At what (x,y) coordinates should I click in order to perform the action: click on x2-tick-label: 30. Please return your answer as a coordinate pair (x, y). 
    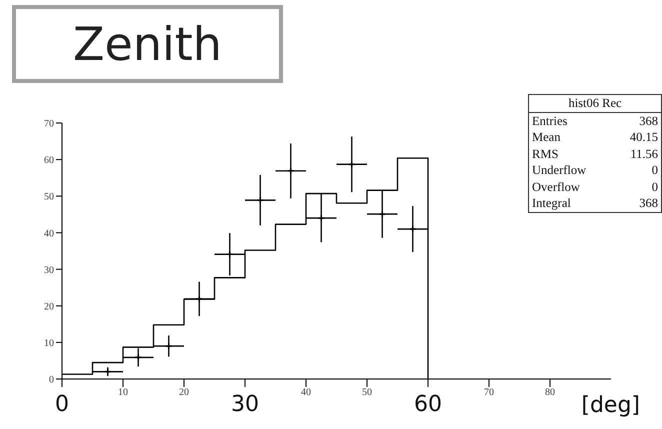
    Looking at the image, I should click on (245, 404).